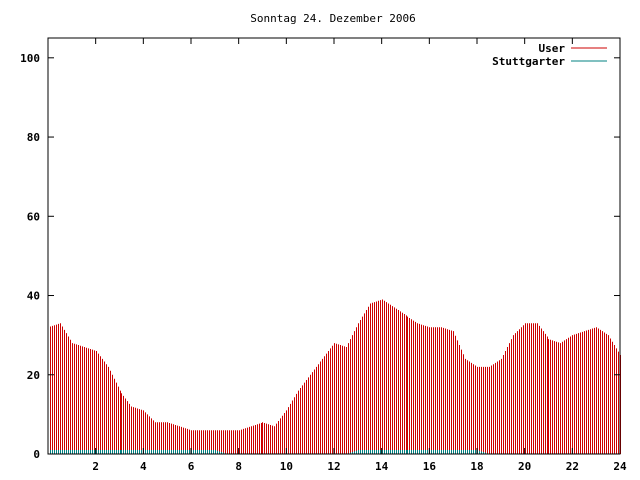  What do you see at coordinates (143, 466) in the screenshot?
I see `x-tick-label: 4` at bounding box center [143, 466].